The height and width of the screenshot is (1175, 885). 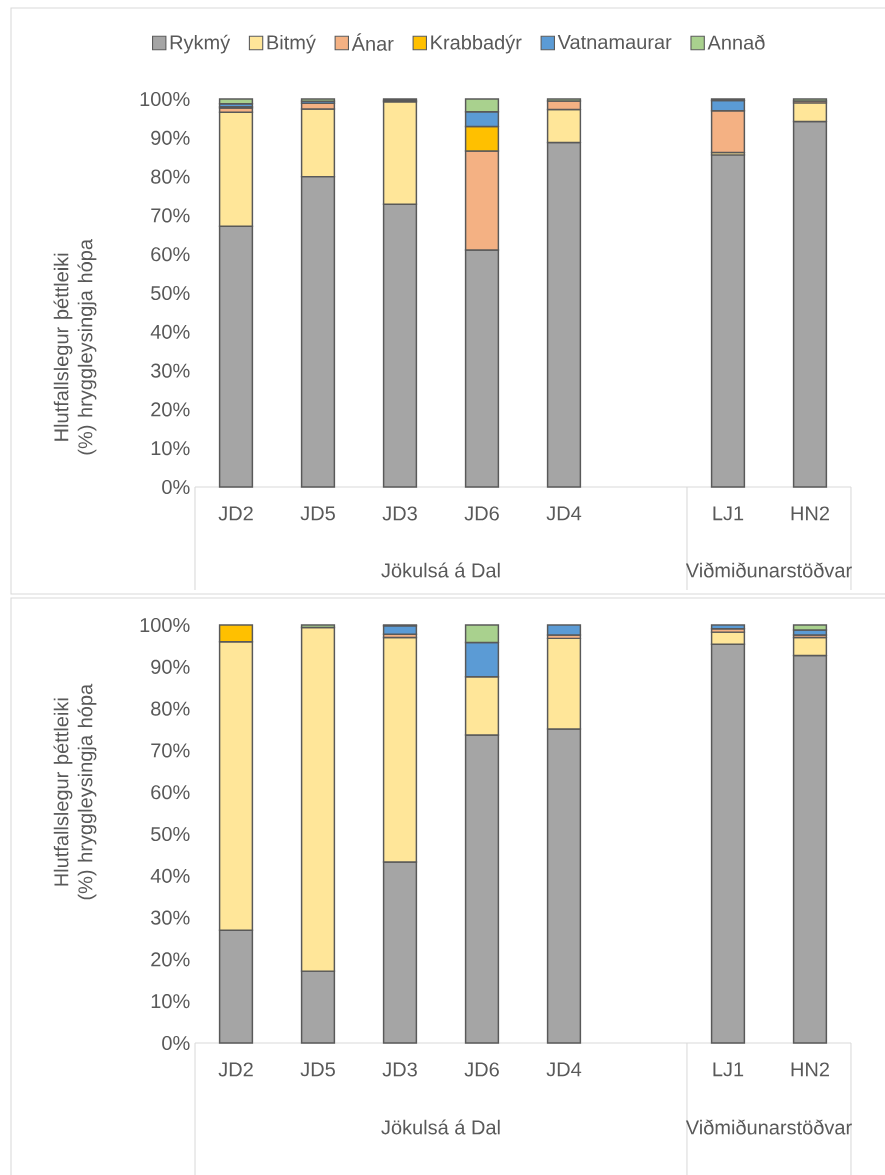 I want to click on legend-label: Rykmý, so click(x=200, y=44).